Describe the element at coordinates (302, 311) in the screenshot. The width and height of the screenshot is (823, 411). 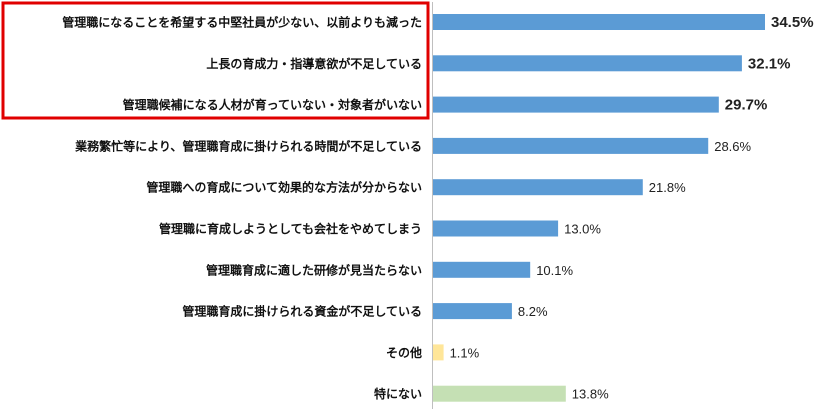
I see `category-label: 管理職育成に掛けられる資金が不足している` at that location.